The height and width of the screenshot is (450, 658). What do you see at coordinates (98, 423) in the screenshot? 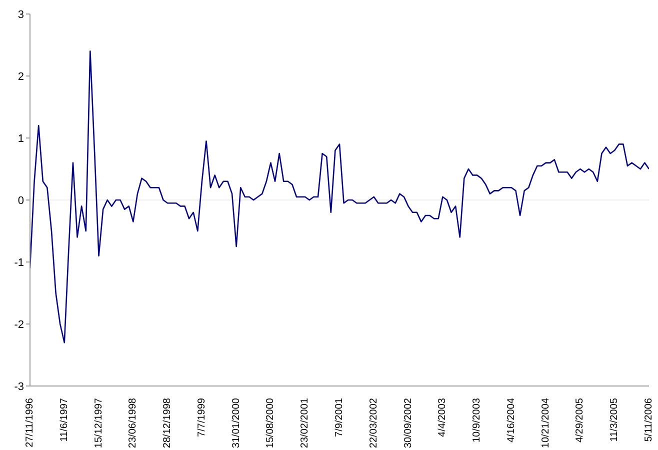
I see `x-tick-label: 15/12/1997` at bounding box center [98, 423].